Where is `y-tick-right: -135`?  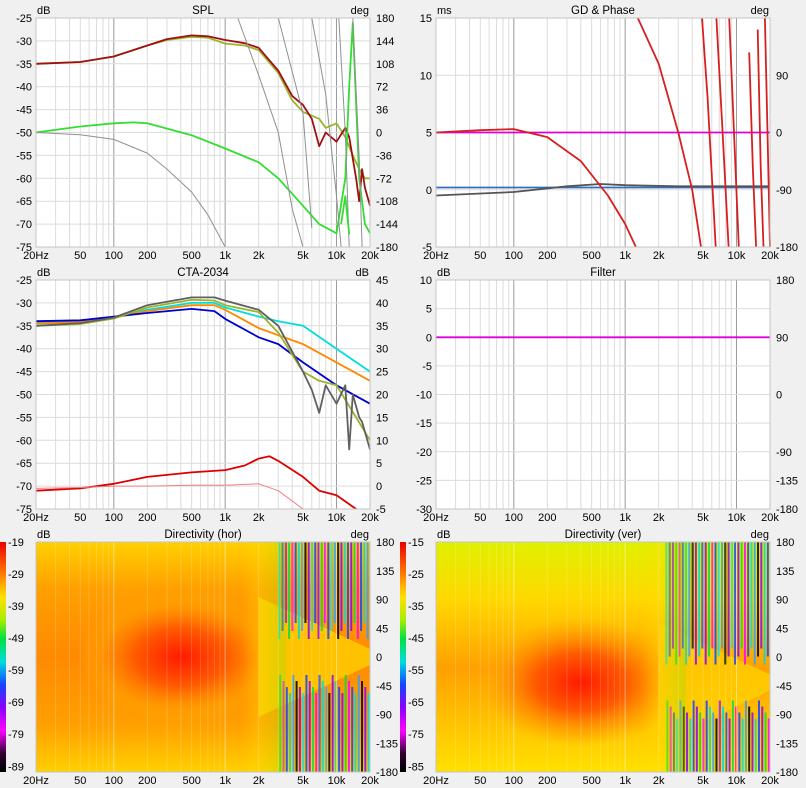 y-tick-right: -135 is located at coordinates (787, 744).